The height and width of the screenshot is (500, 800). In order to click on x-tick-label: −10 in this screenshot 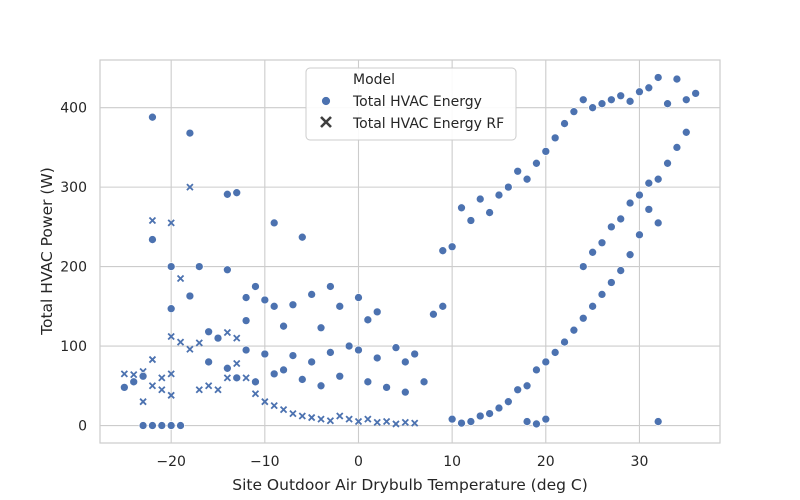, I will do `click(265, 462)`.